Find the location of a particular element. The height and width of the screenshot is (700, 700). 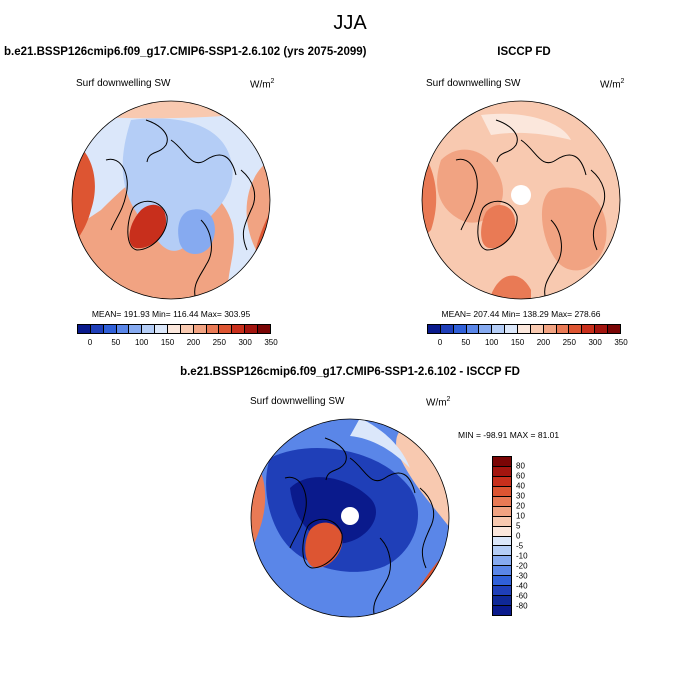

polar-map-obs is located at coordinates (521, 200).